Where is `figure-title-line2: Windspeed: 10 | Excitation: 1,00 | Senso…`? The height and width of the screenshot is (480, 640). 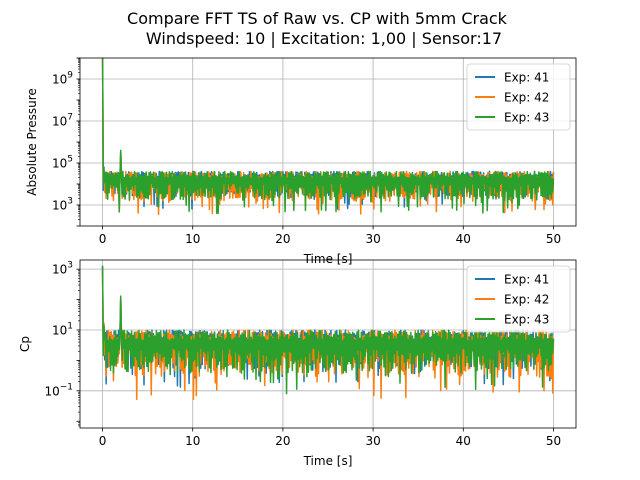
figure-title-line2: Windspeed: 10 | Excitation: 1,00 | Senso… is located at coordinates (324, 38).